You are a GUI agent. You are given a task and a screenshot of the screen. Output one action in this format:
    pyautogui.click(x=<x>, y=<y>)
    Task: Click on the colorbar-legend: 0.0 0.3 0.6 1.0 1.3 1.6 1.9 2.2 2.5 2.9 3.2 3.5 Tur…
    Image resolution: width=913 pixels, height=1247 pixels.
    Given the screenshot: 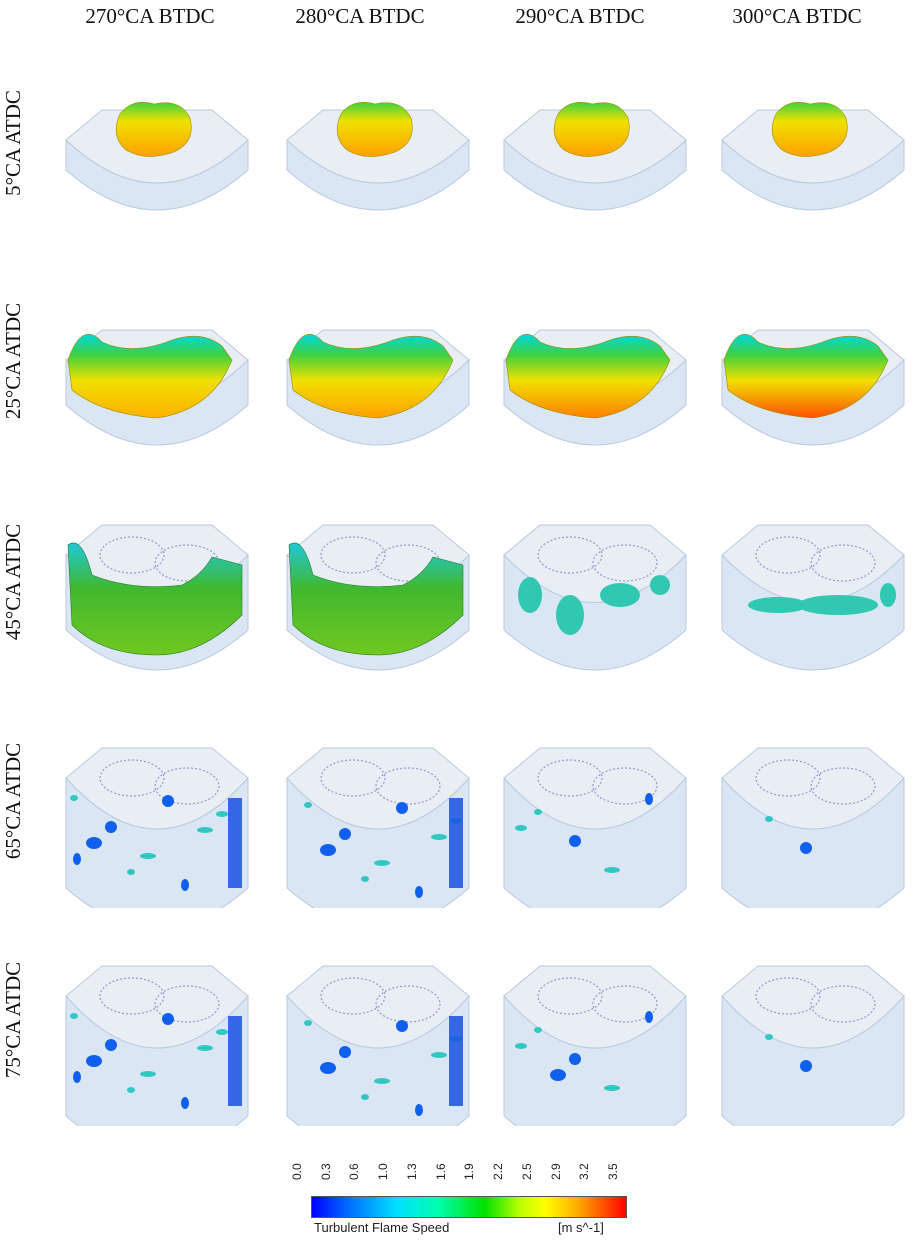 What is the action you would take?
    pyautogui.click(x=465, y=1198)
    